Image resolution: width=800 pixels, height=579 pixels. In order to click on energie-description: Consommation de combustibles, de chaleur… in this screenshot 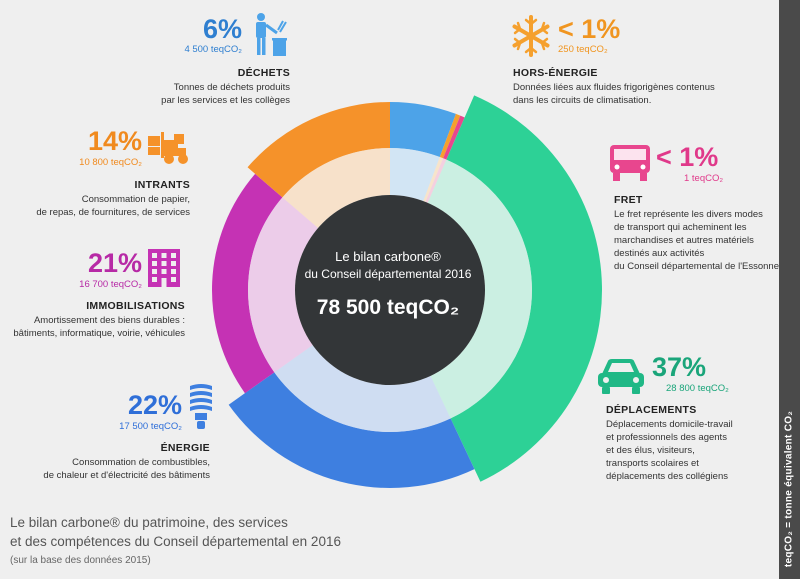, I will do `click(126, 469)`.